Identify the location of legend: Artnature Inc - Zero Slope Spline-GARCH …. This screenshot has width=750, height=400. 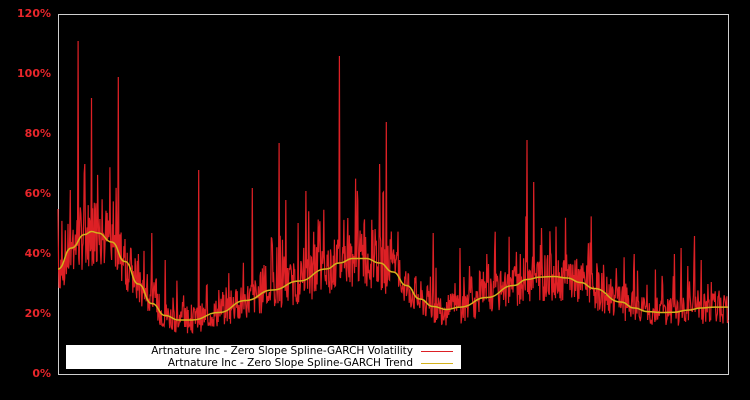
(263, 357).